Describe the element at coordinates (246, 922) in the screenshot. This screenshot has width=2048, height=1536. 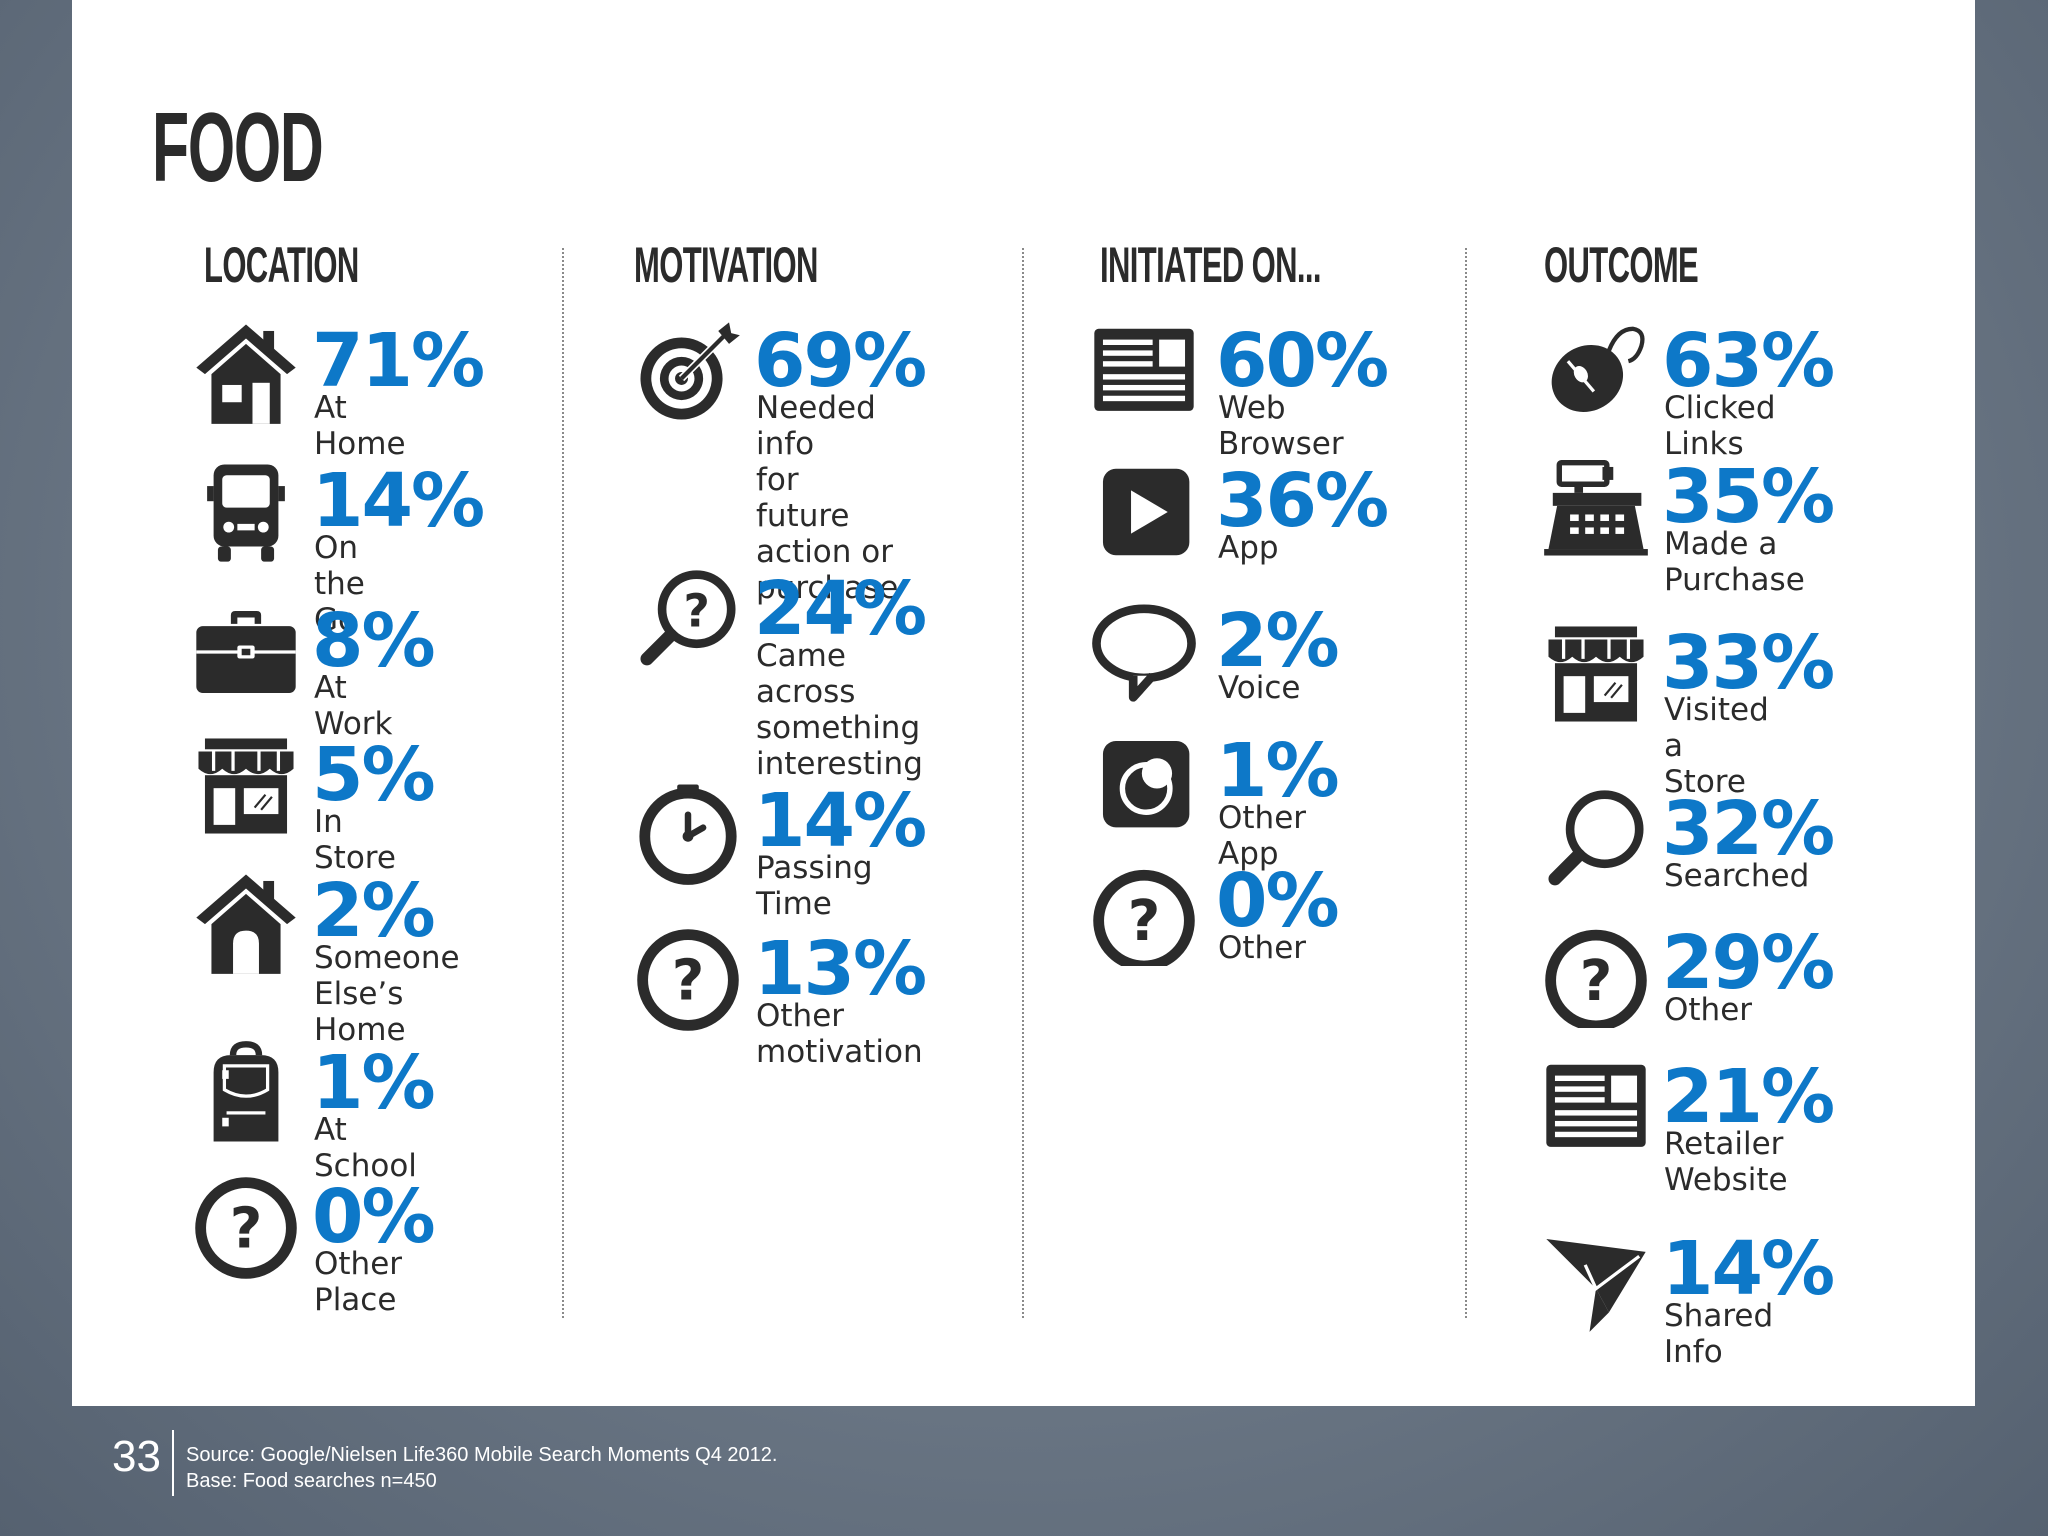
I see `home-icon` at that location.